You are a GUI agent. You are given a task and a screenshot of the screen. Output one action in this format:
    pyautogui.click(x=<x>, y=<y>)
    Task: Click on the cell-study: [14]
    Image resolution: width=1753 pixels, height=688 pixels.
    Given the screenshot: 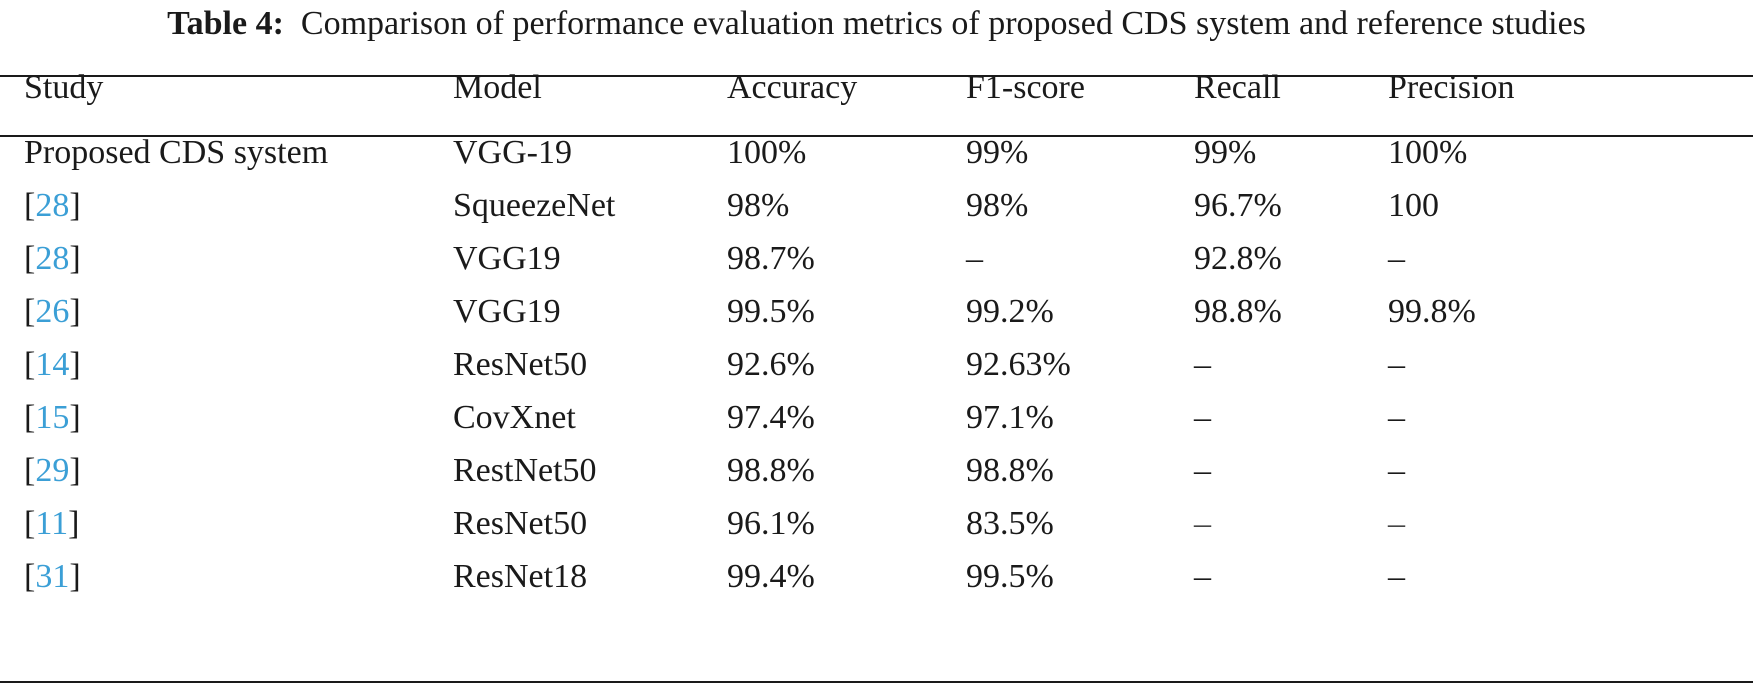 What is the action you would take?
    pyautogui.click(x=52, y=365)
    